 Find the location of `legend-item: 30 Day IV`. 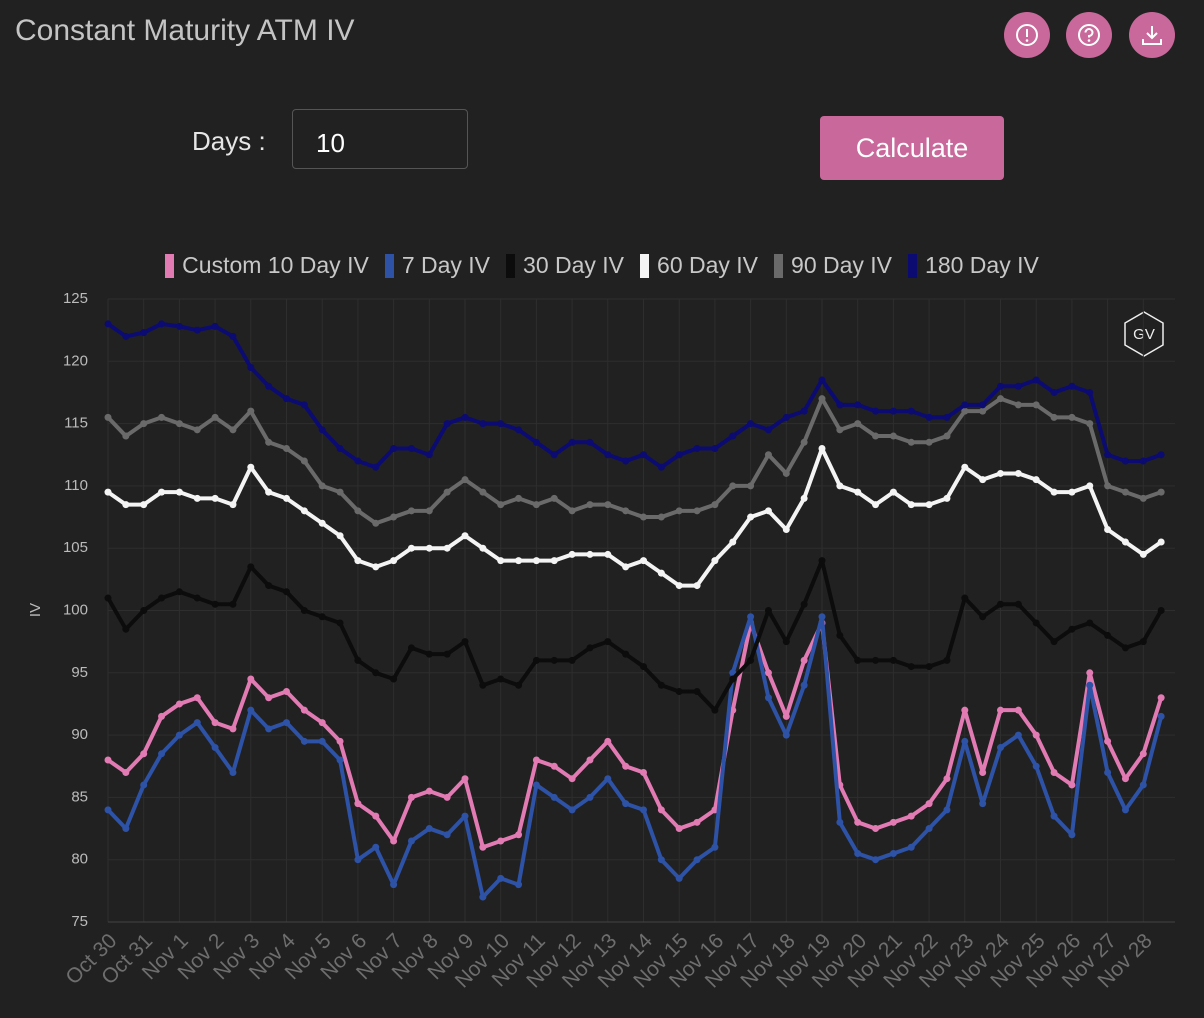

legend-item: 30 Day IV is located at coordinates (565, 265).